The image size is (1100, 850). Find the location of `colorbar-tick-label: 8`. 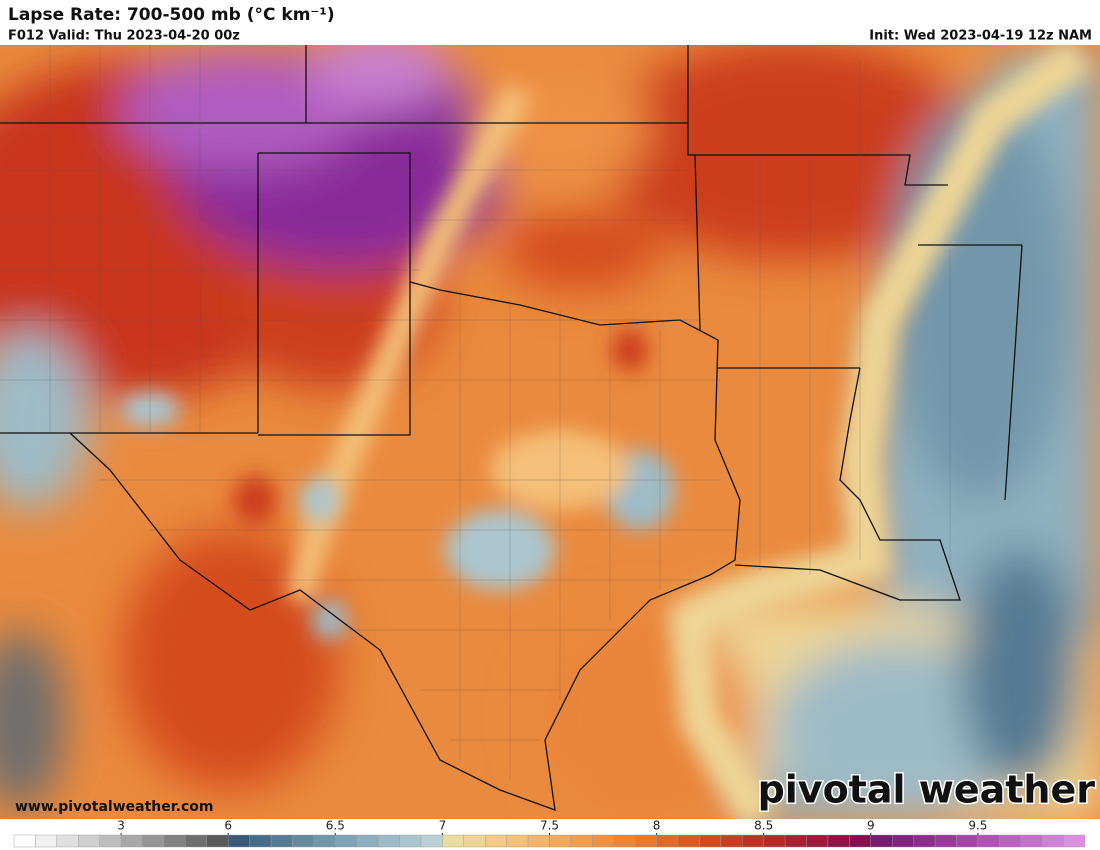

colorbar-tick-label: 8 is located at coordinates (657, 826).